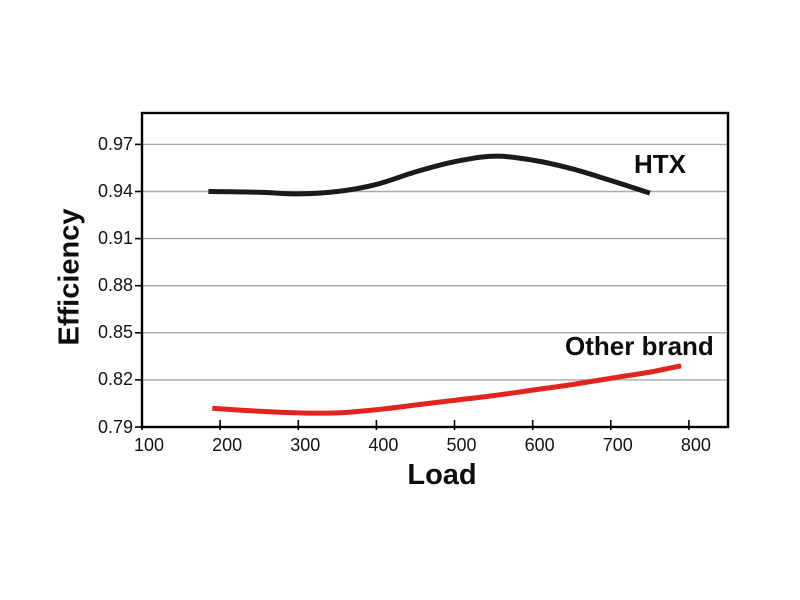 This screenshot has width=800, height=600. I want to click on htx-line, so click(429, 175).